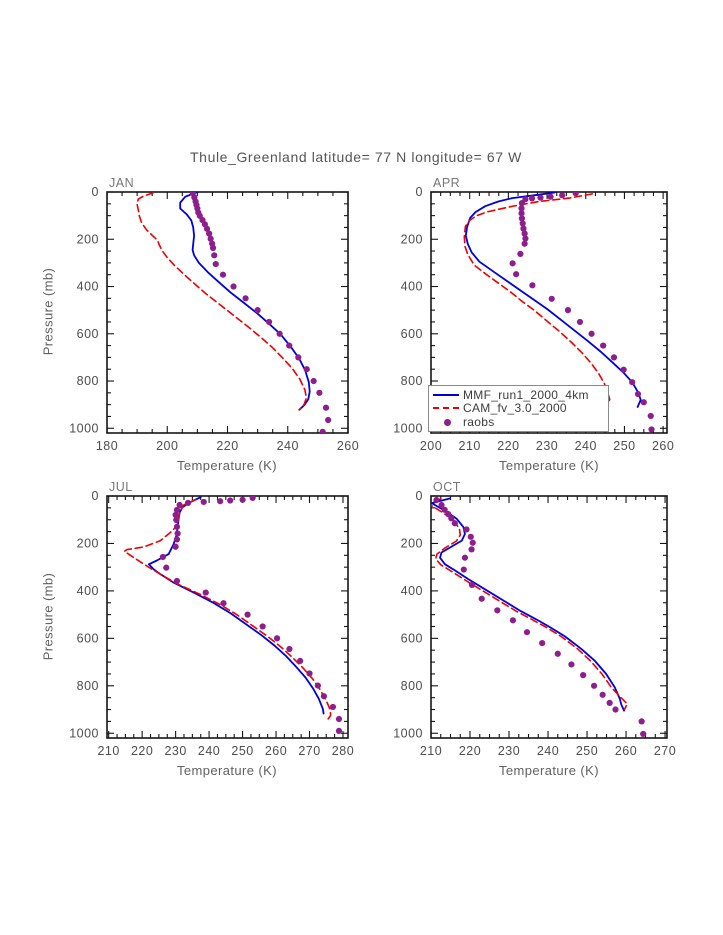 This screenshot has width=723, height=935. What do you see at coordinates (470, 751) in the screenshot?
I see `xtick-label-oct-220: 220` at bounding box center [470, 751].